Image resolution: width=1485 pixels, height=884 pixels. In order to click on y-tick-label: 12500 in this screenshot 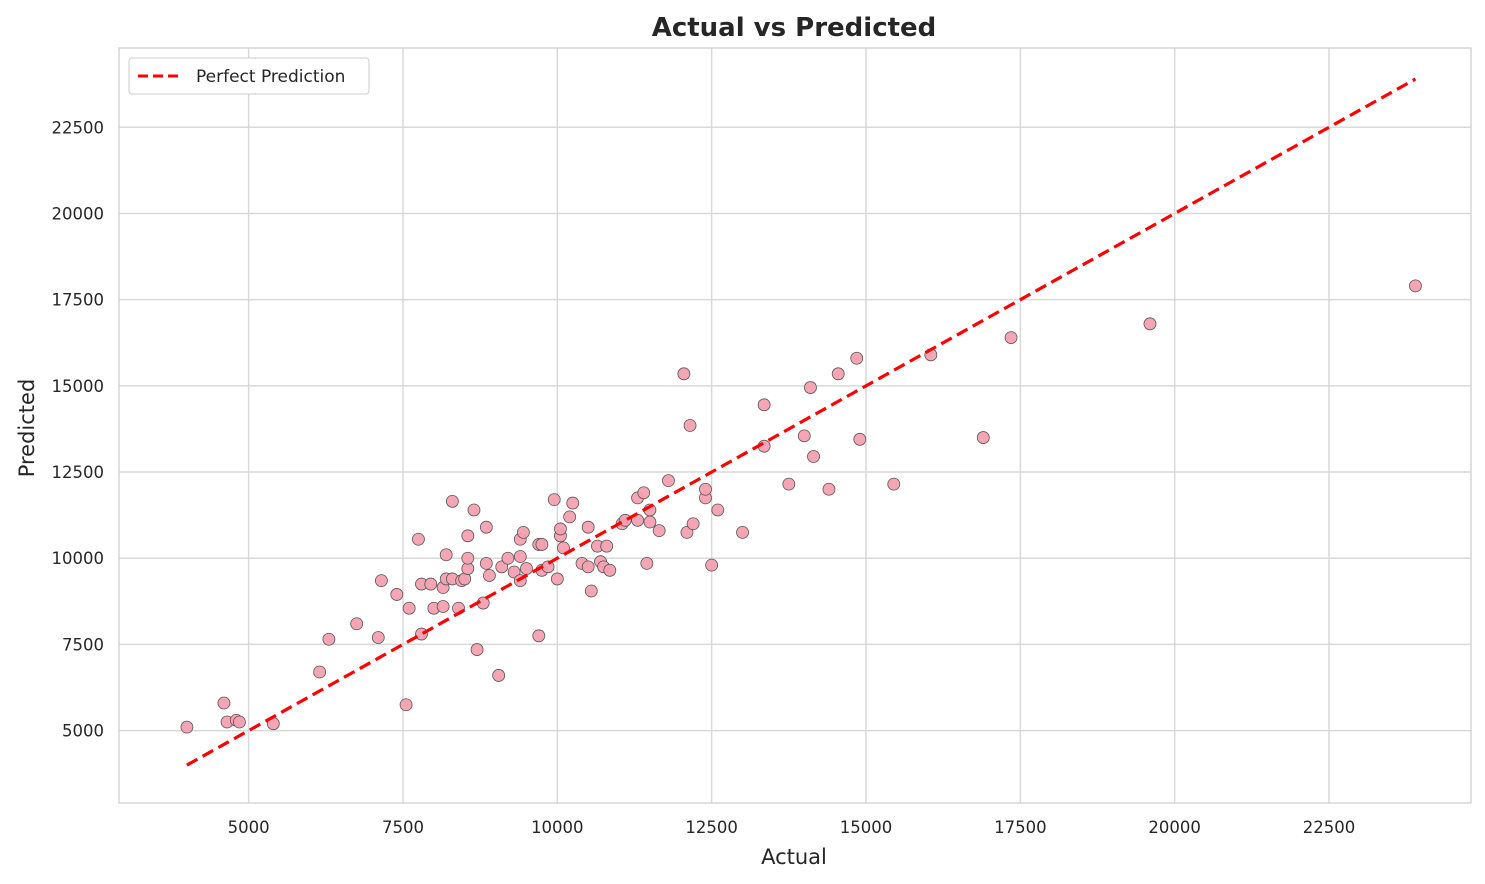, I will do `click(78, 472)`.